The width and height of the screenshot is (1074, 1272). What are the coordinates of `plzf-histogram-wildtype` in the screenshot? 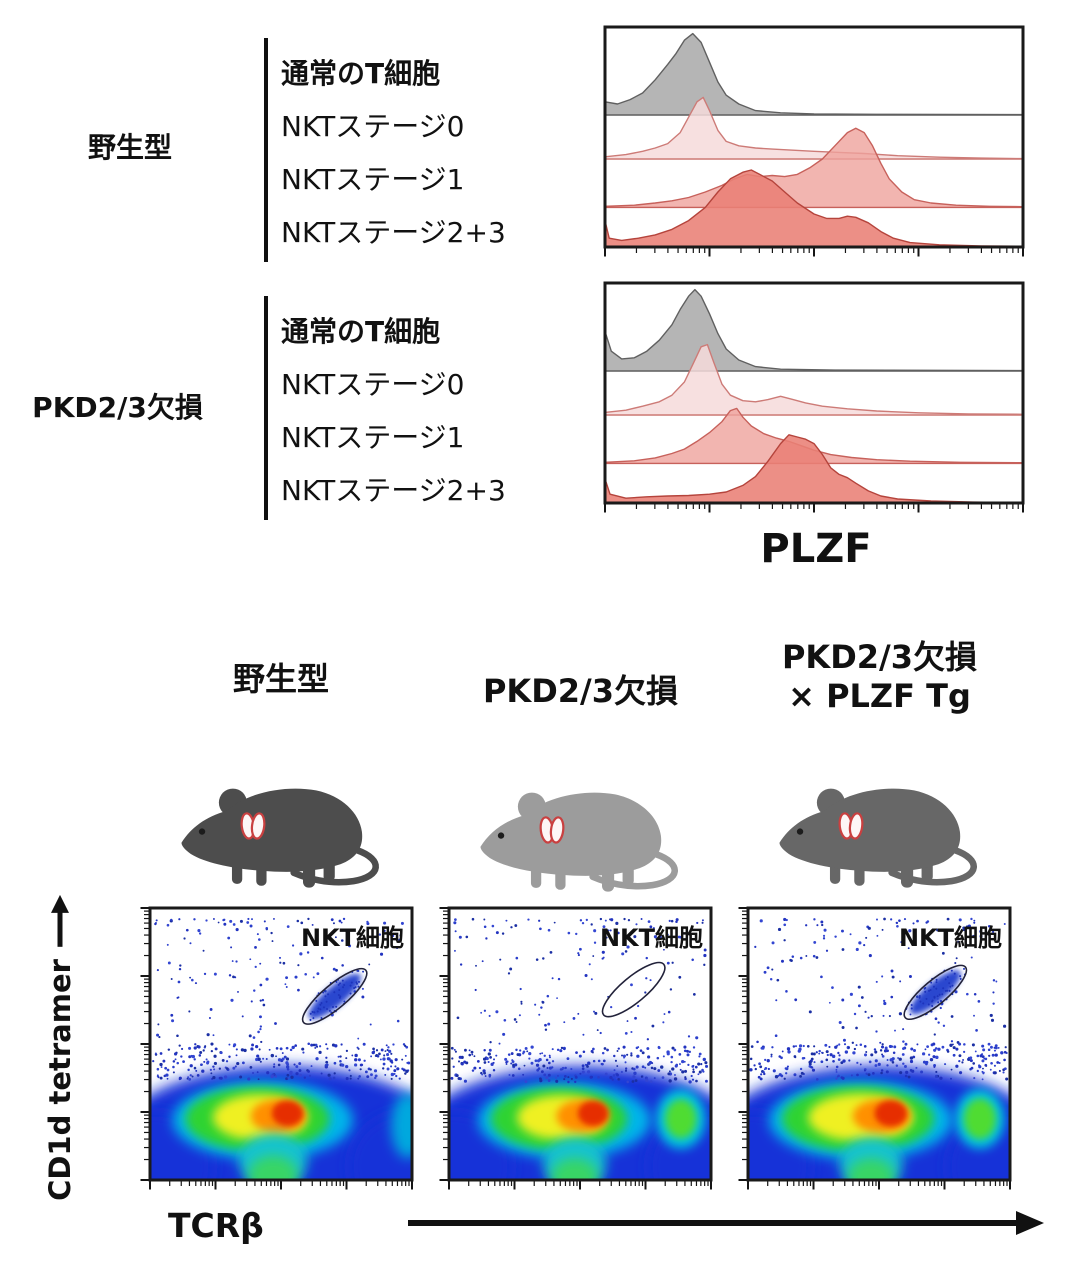 It's located at (814, 141).